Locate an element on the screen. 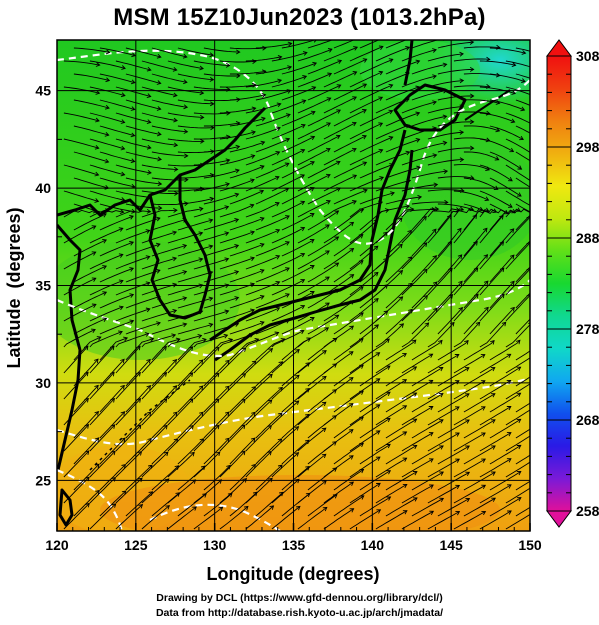 The width and height of the screenshot is (599, 625). y-tick-label-30: 30 is located at coordinates (43, 383).